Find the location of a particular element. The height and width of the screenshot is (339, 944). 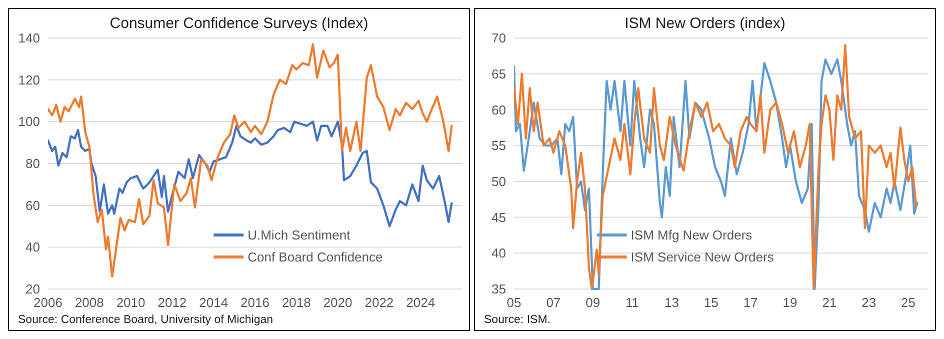

x-tick-label: 2012 is located at coordinates (172, 302).